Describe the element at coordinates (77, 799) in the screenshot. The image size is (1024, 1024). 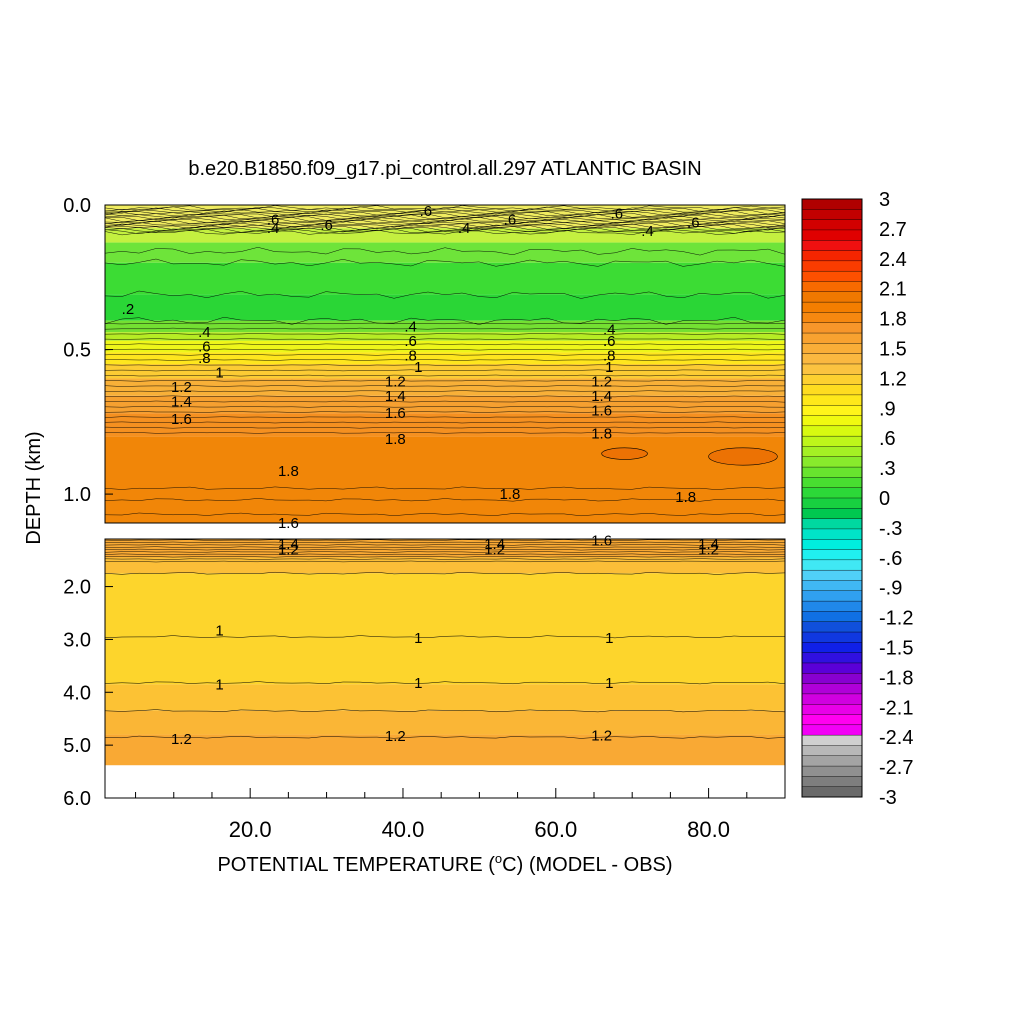
I see `y-tick-label: 6.0` at that location.